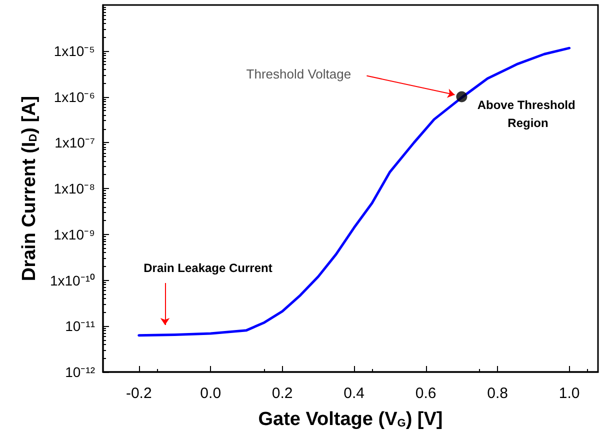  Describe the element at coordinates (497, 393) in the screenshot. I see `x-tick-label: 0.8` at that location.